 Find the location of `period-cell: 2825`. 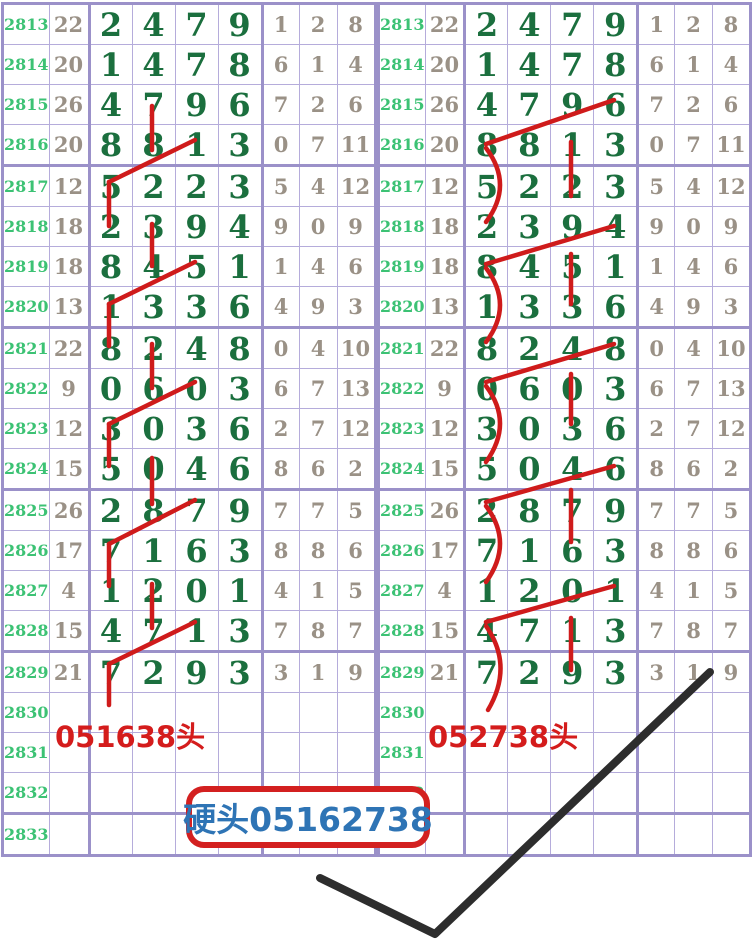

period-cell: 2825 is located at coordinates (26, 510).